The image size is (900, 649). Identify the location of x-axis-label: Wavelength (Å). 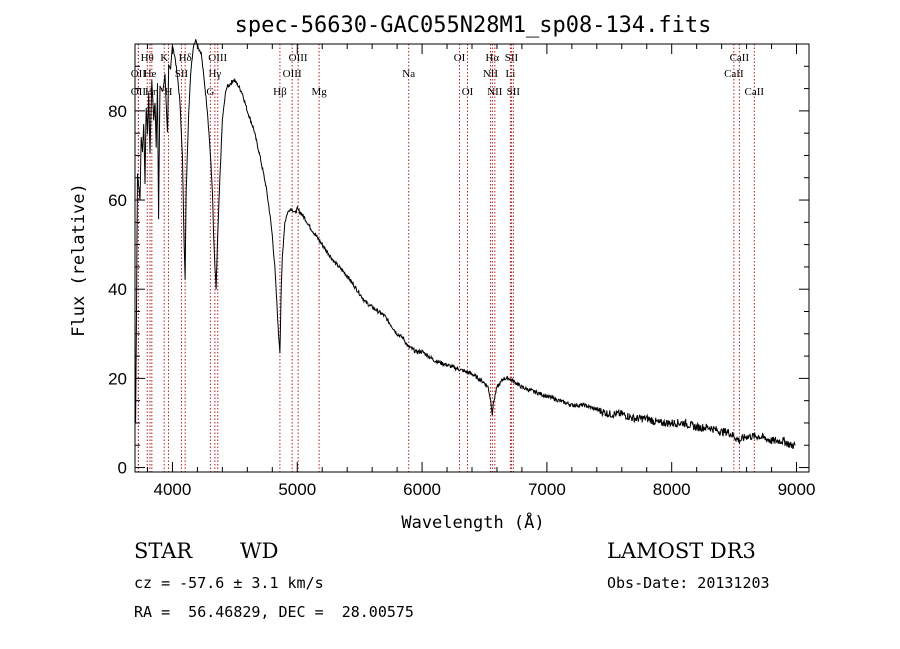
(472, 522).